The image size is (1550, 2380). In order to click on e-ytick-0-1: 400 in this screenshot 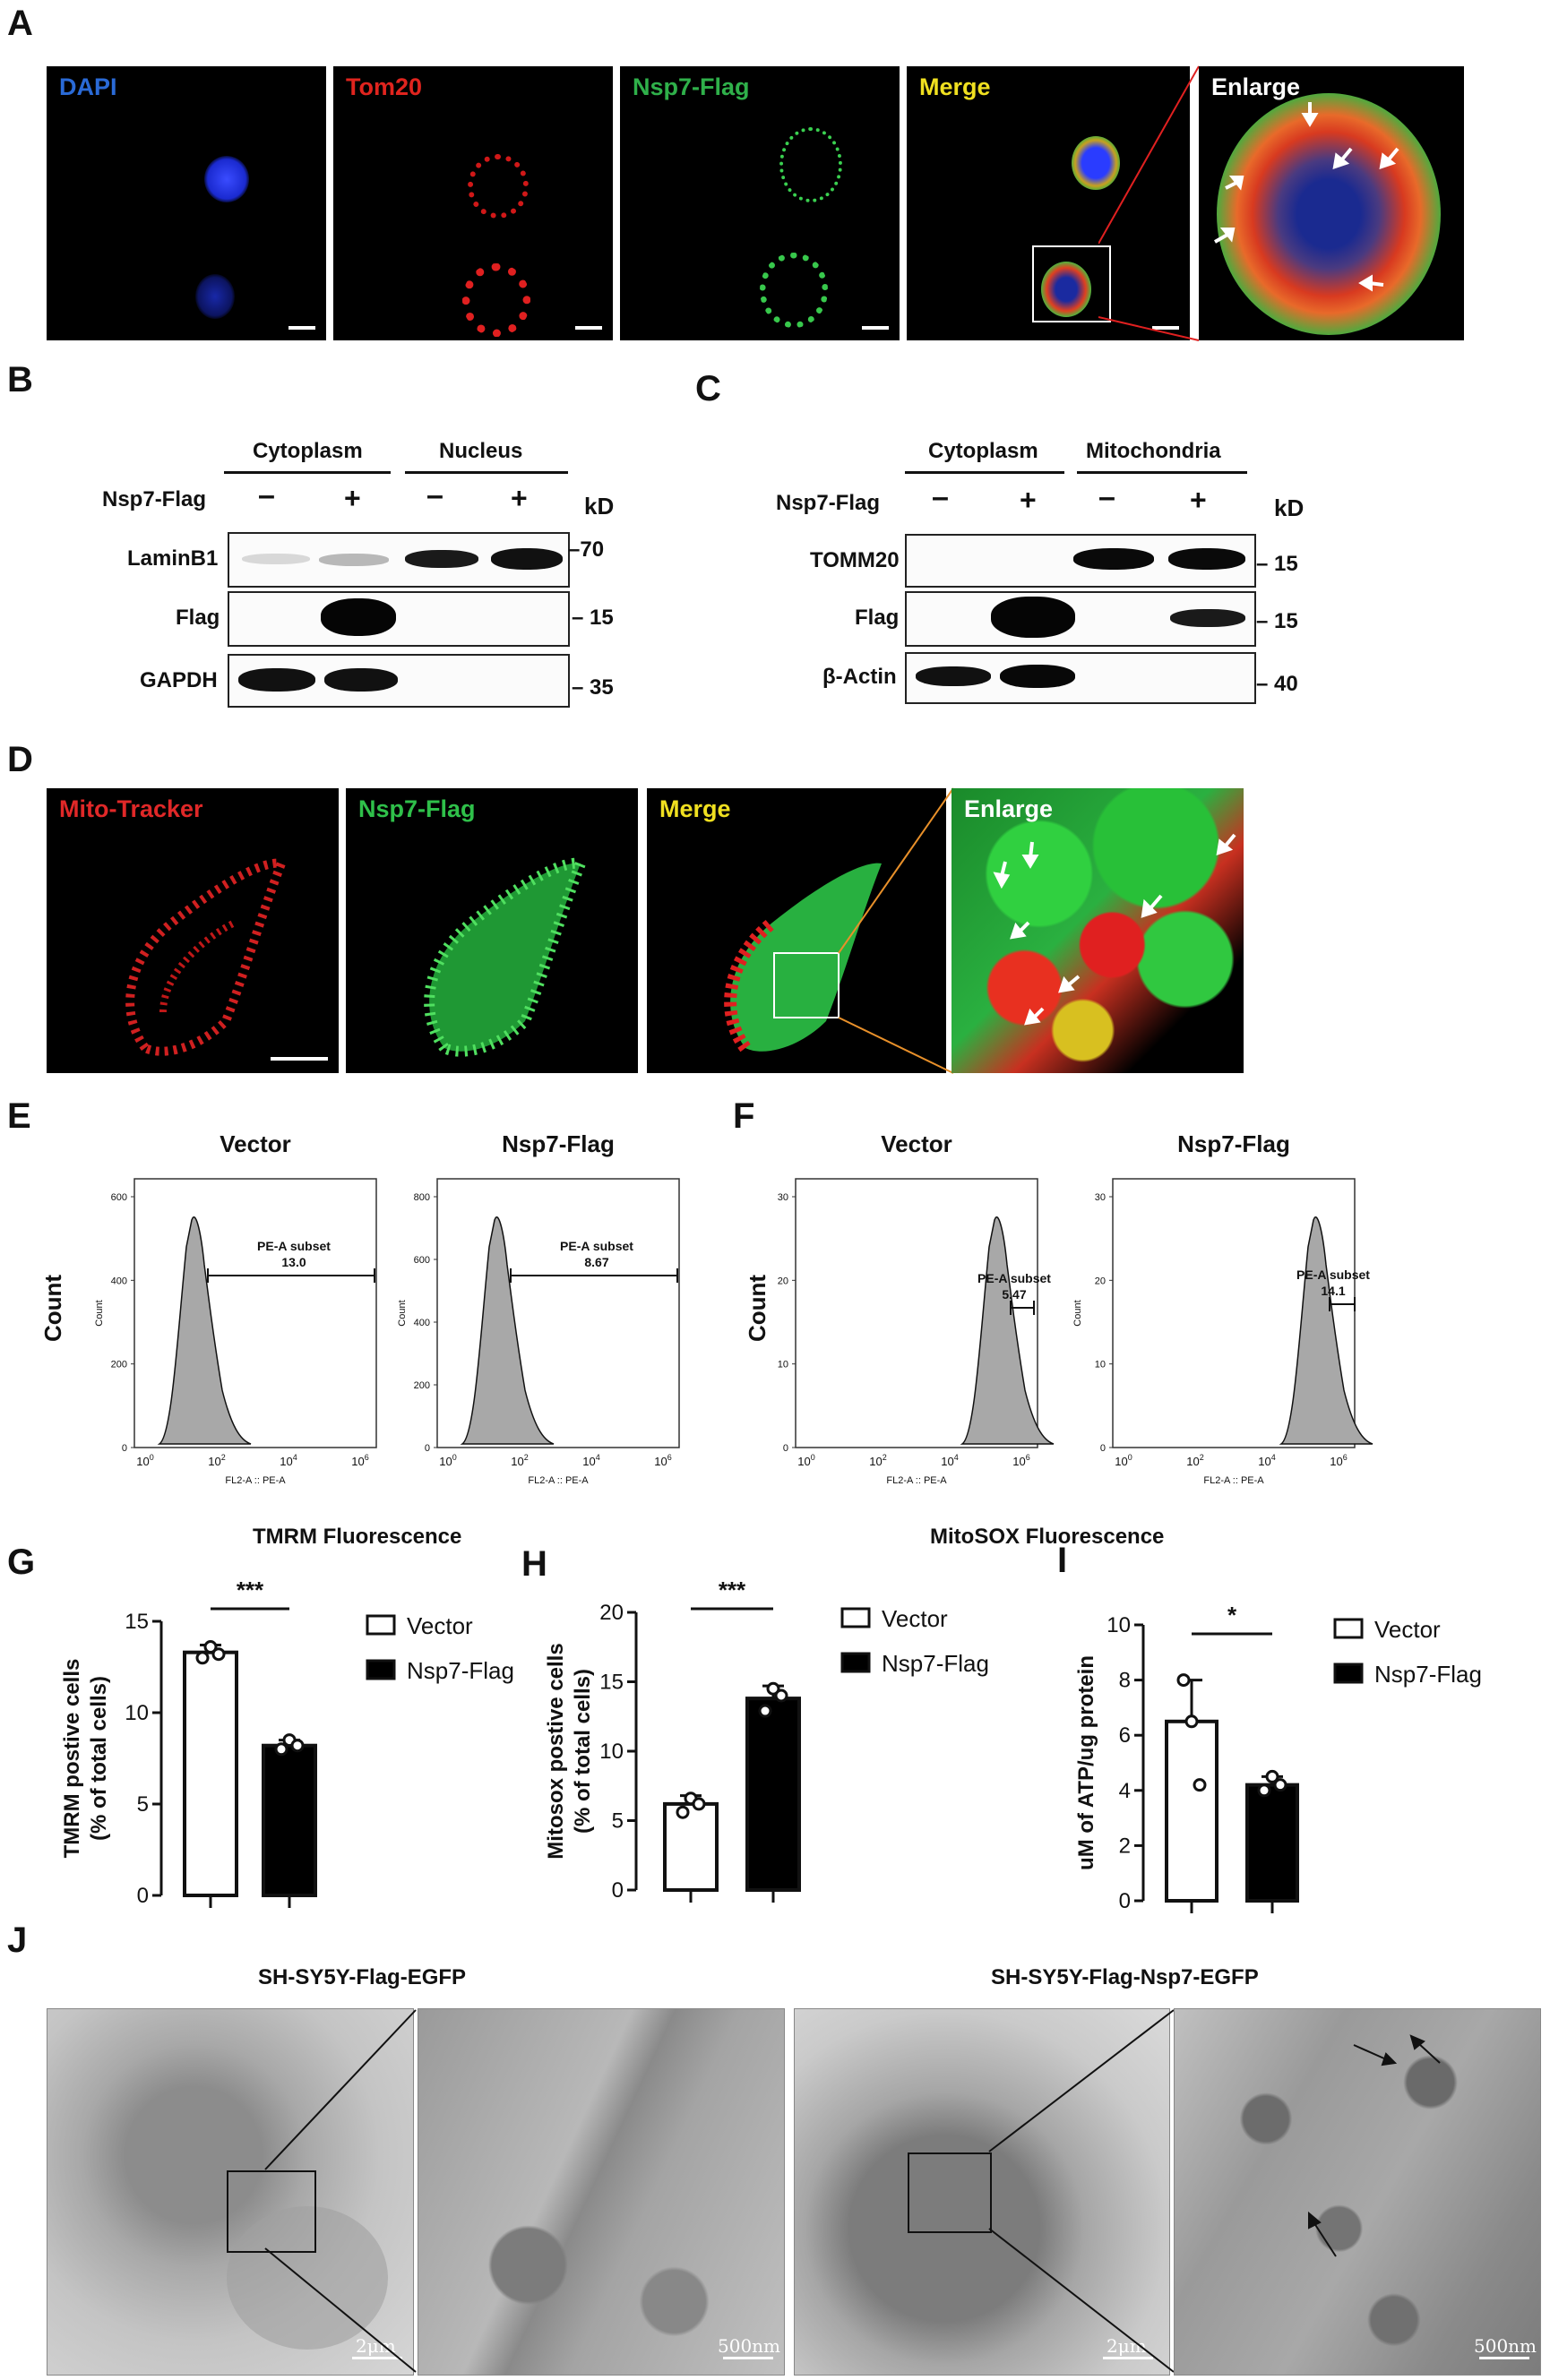, I will do `click(119, 1281)`.